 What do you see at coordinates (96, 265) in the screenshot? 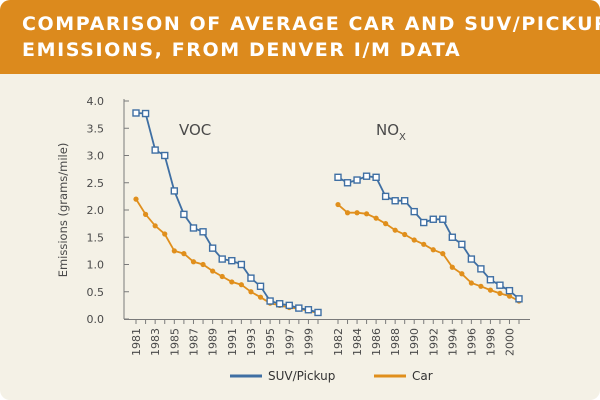
I see `y-tick-label: 1.0` at bounding box center [96, 265].